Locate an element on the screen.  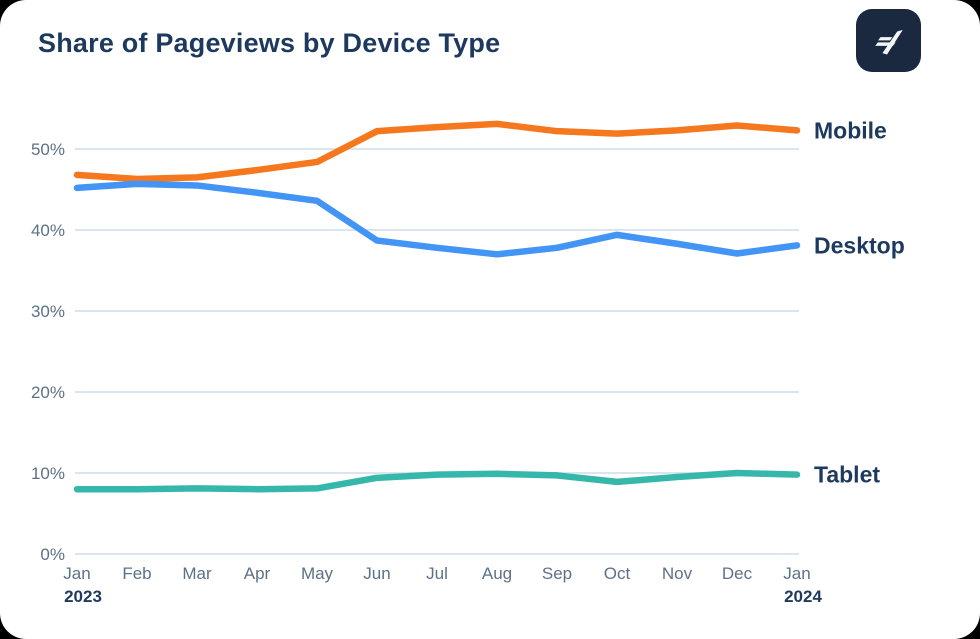
page-title: Share of Pageviews by Device Type is located at coordinates (269, 43).